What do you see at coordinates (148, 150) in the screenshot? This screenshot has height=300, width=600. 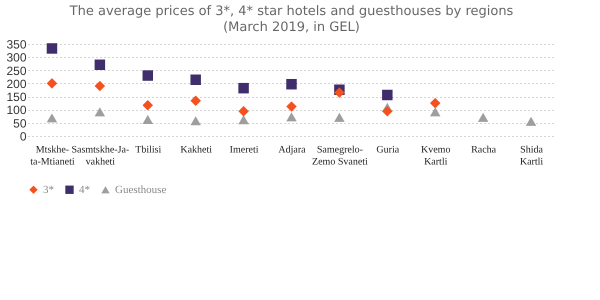 I see `x-tick-label: Tbilisi` at bounding box center [148, 150].